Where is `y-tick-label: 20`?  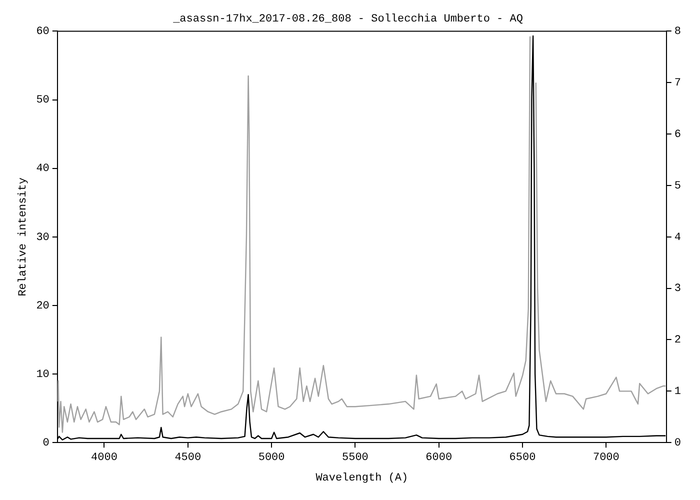
y-tick-label: 20 is located at coordinates (43, 306).